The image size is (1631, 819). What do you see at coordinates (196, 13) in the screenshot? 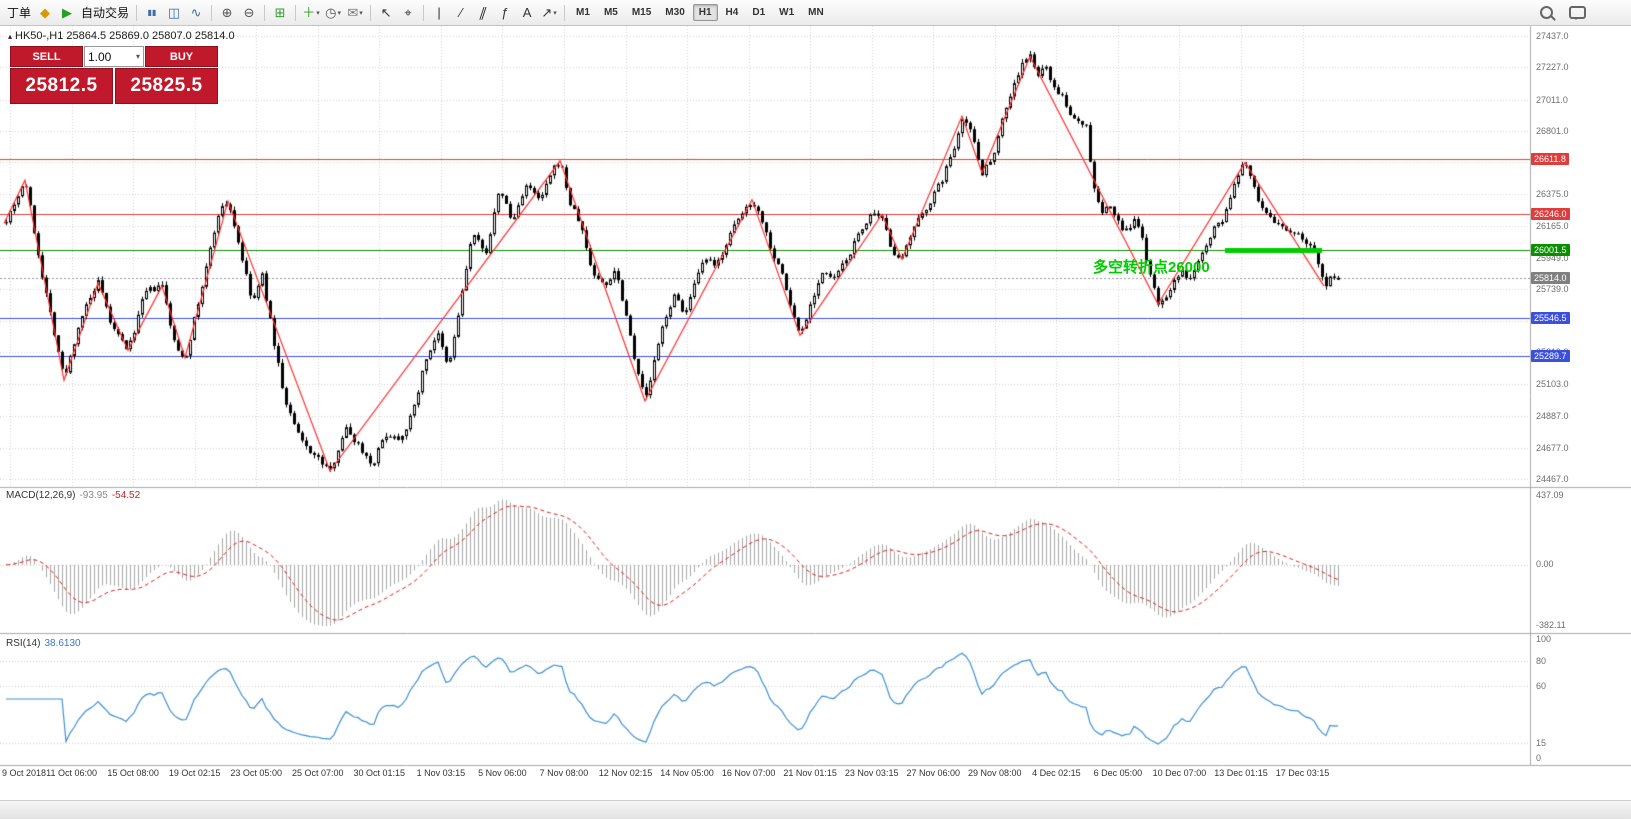
I see `line-chart-icon: ∿` at bounding box center [196, 13].